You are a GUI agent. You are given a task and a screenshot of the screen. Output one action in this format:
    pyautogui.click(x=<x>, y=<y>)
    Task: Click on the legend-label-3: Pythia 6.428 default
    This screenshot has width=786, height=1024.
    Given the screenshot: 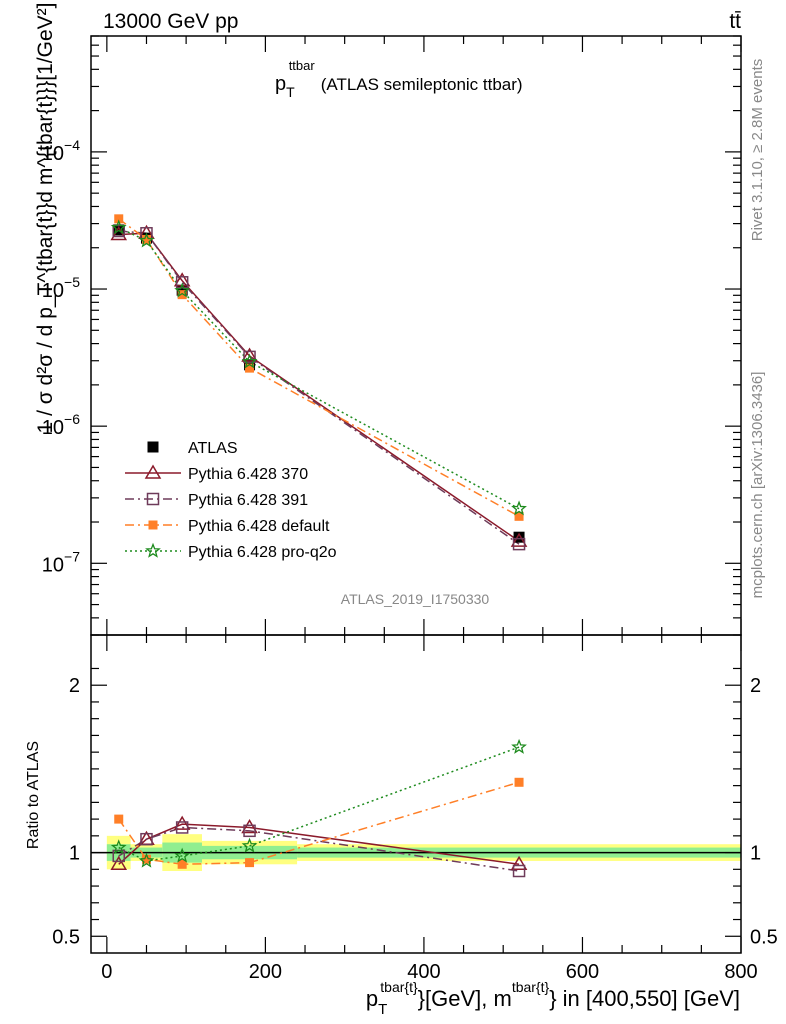 What is the action you would take?
    pyautogui.click(x=259, y=526)
    